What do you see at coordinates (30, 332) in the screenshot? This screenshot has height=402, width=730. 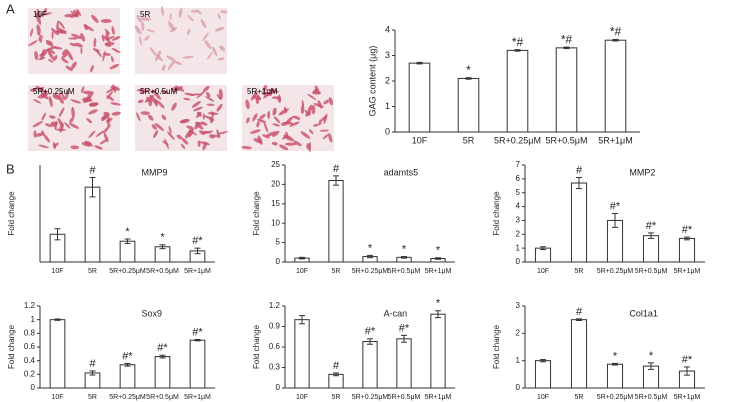 I see `y-tick-label: 0.8` at bounding box center [30, 332].